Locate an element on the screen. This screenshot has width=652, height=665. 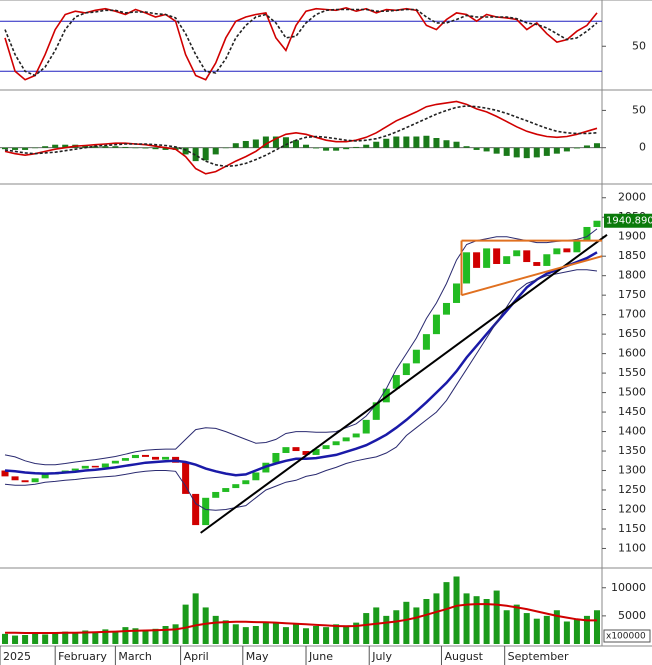
x-tick-label: 2025 is located at coordinates (17, 656).